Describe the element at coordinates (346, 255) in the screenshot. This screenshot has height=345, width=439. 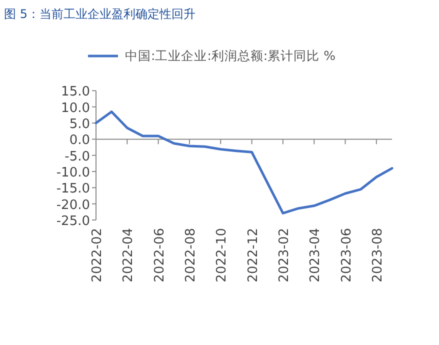
I see `x-tick-label: 2023-06` at that location.